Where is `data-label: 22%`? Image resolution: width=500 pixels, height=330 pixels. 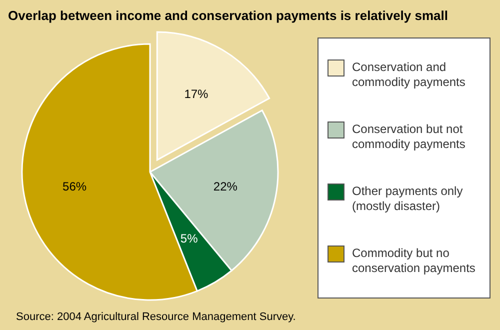 data-label: 22% is located at coordinates (225, 187).